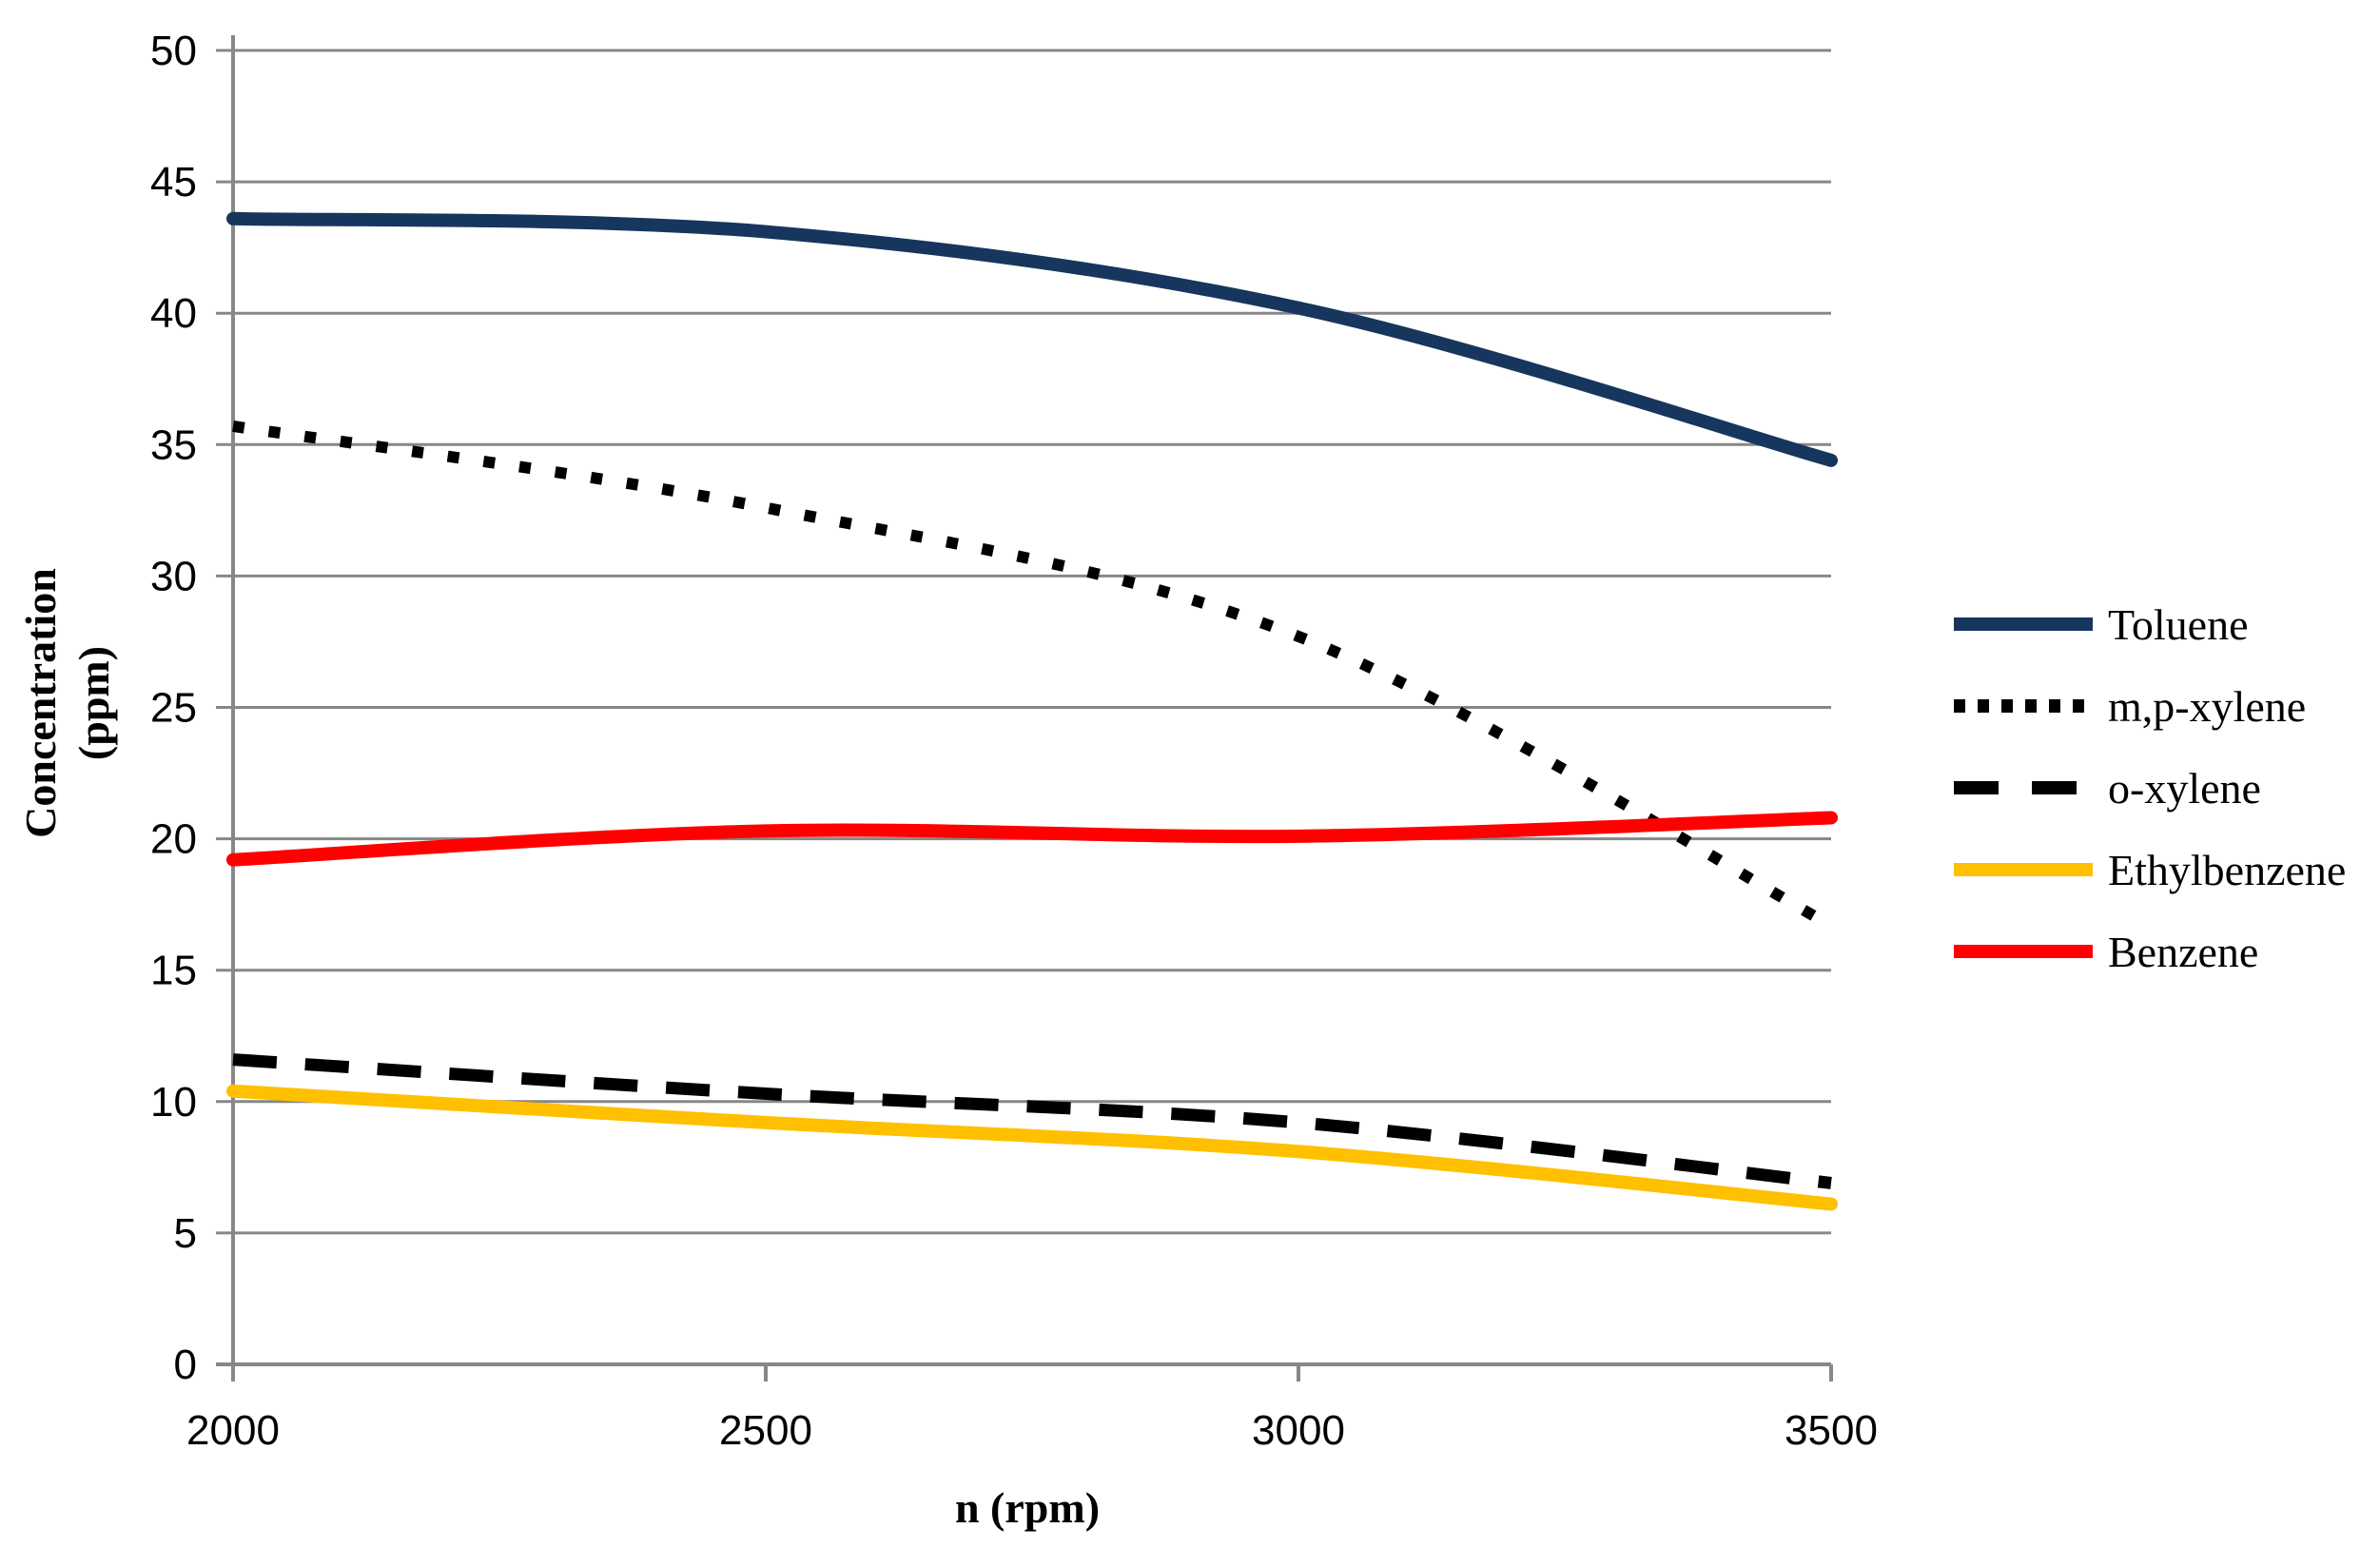 The image size is (2380, 1548). I want to click on y-axis-title-line1: Concentration, so click(40, 703).